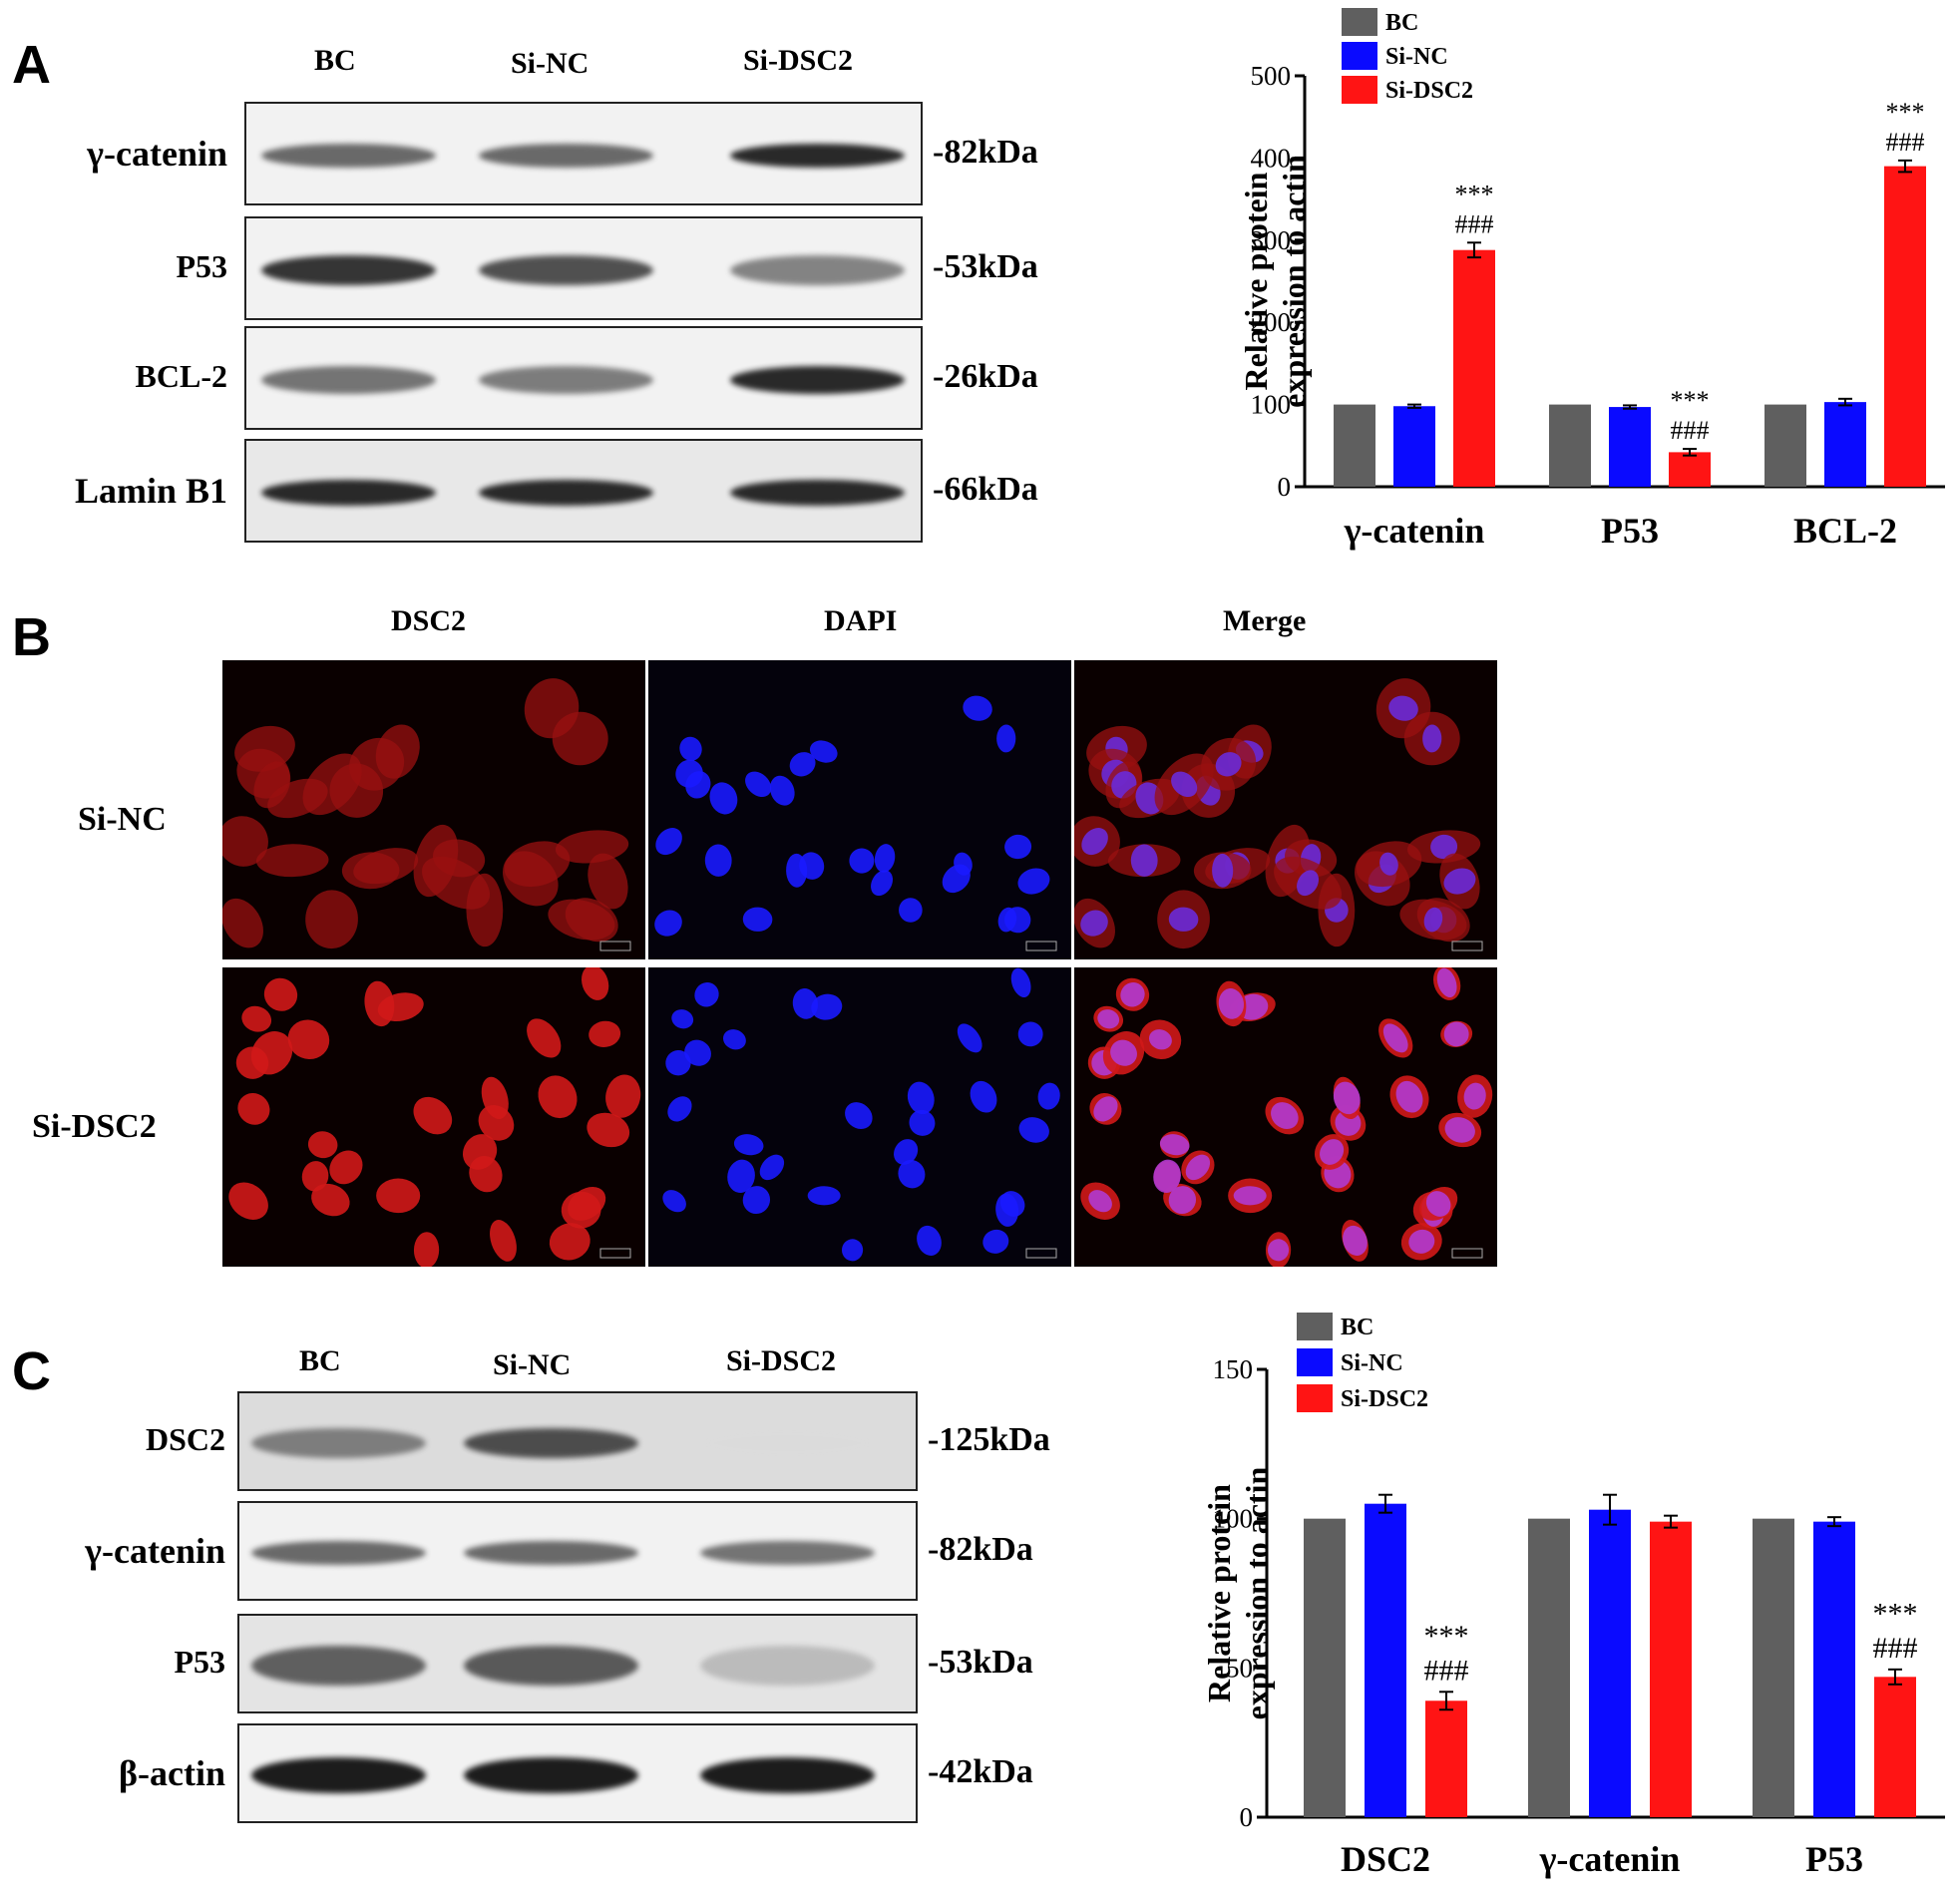 This screenshot has width=1960, height=1893. I want to click on row-label-si-nc: Si-NC, so click(123, 820).